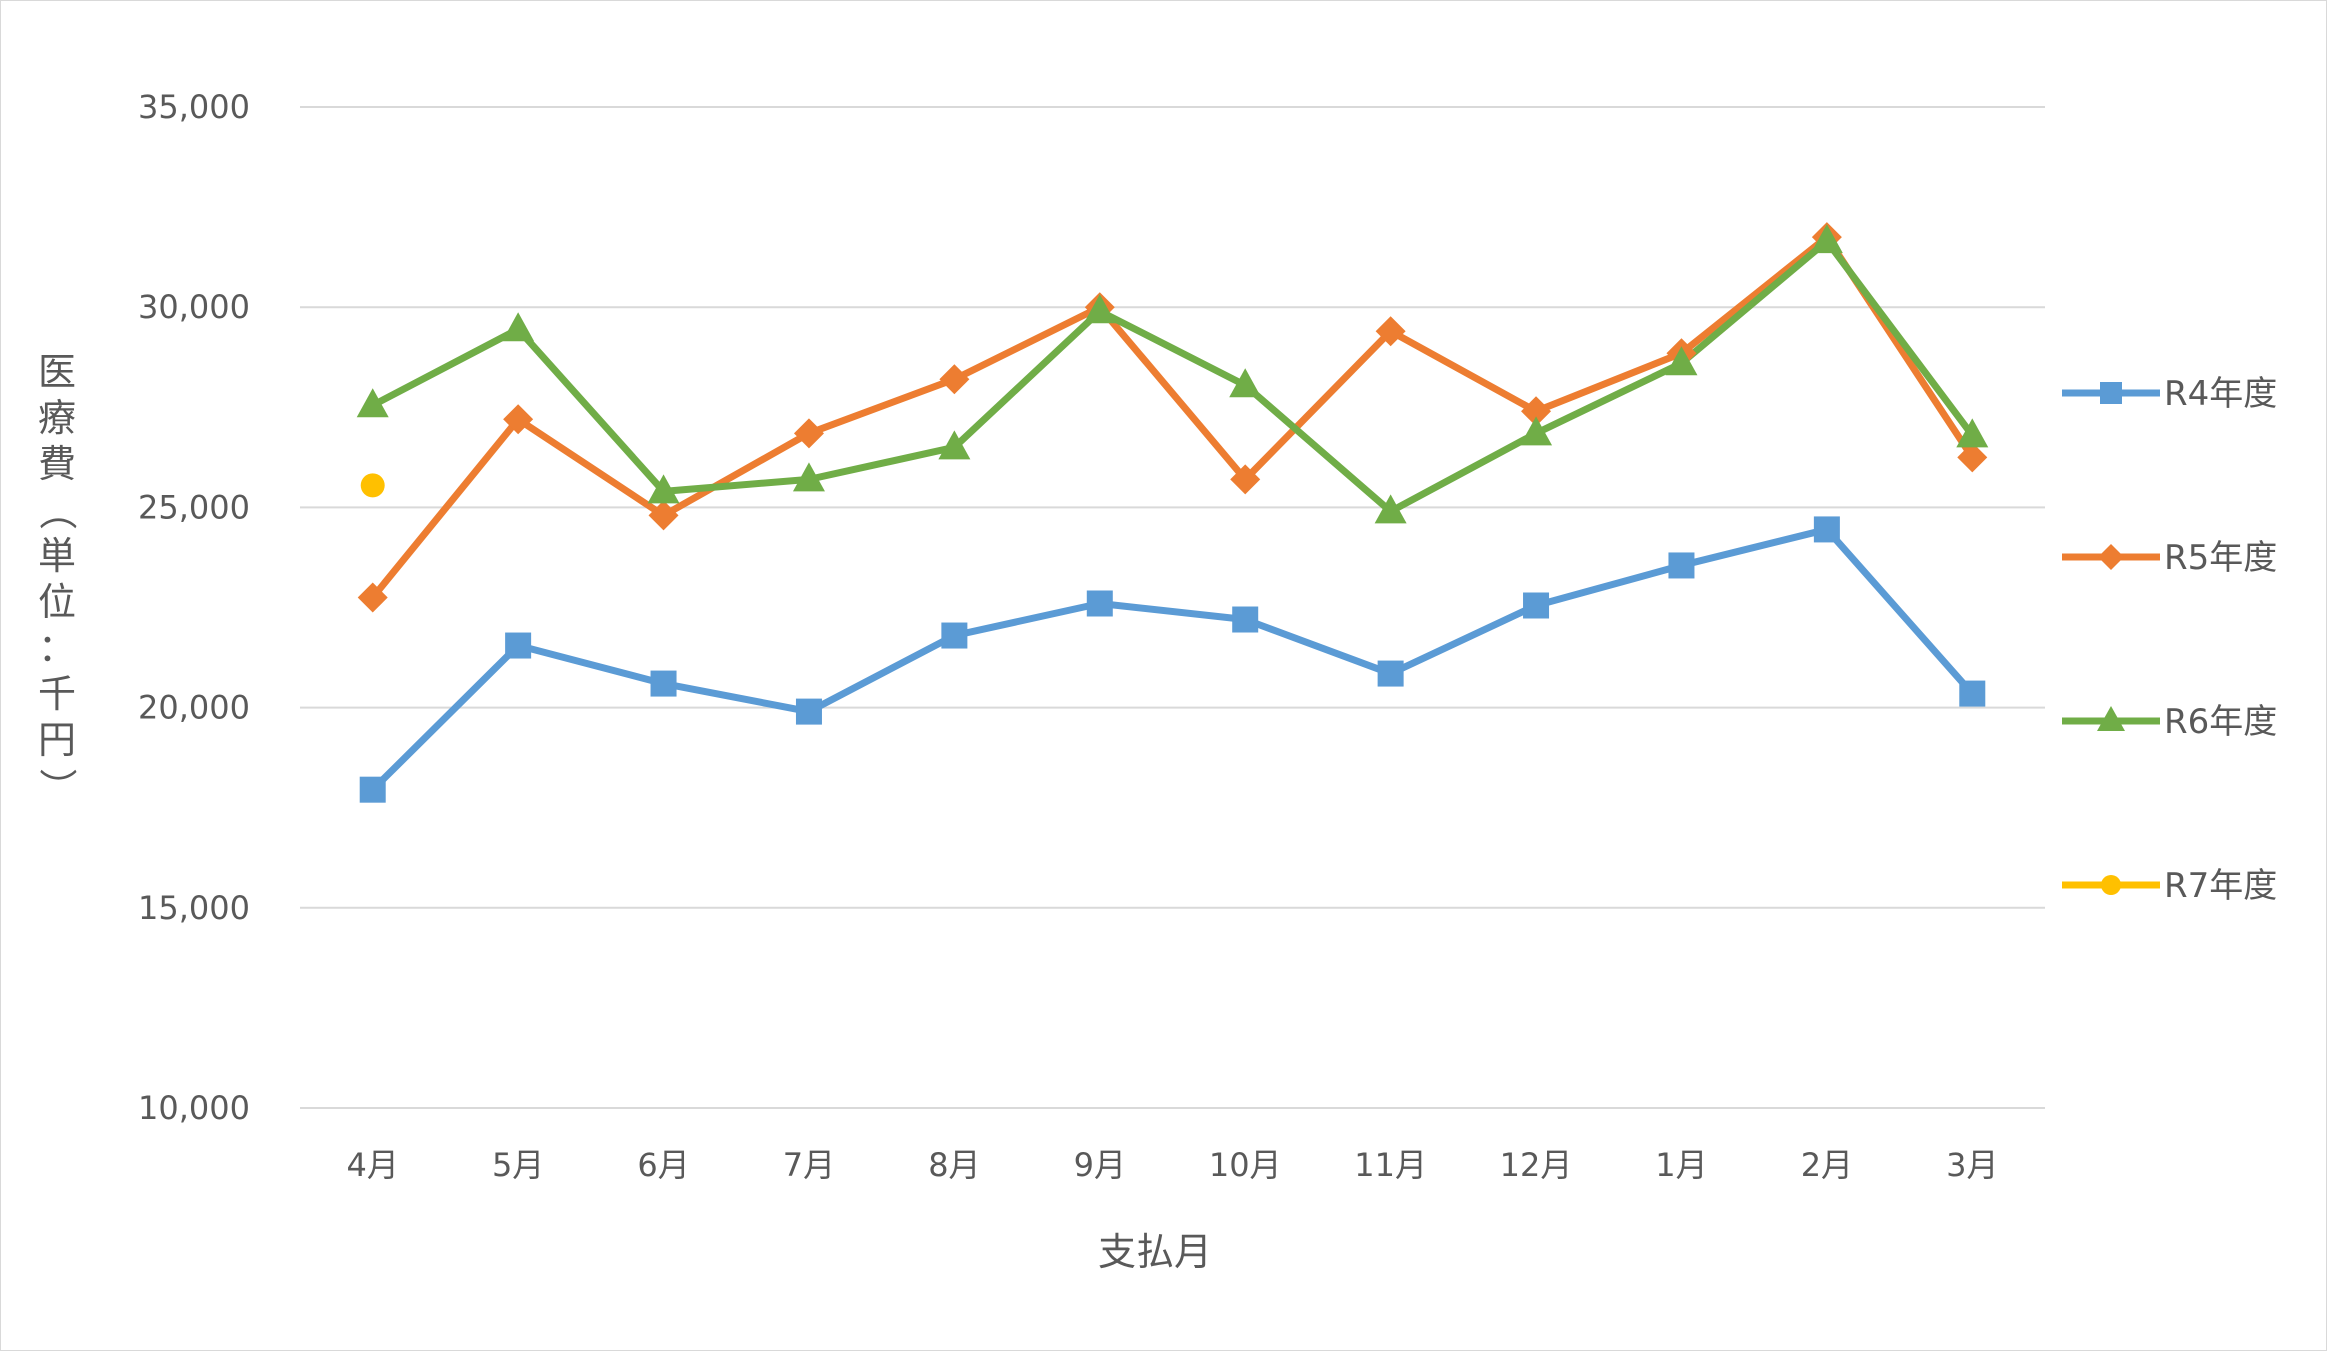 This screenshot has height=1351, width=2327. What do you see at coordinates (2220, 394) in the screenshot?
I see `legend-label: R4年度` at bounding box center [2220, 394].